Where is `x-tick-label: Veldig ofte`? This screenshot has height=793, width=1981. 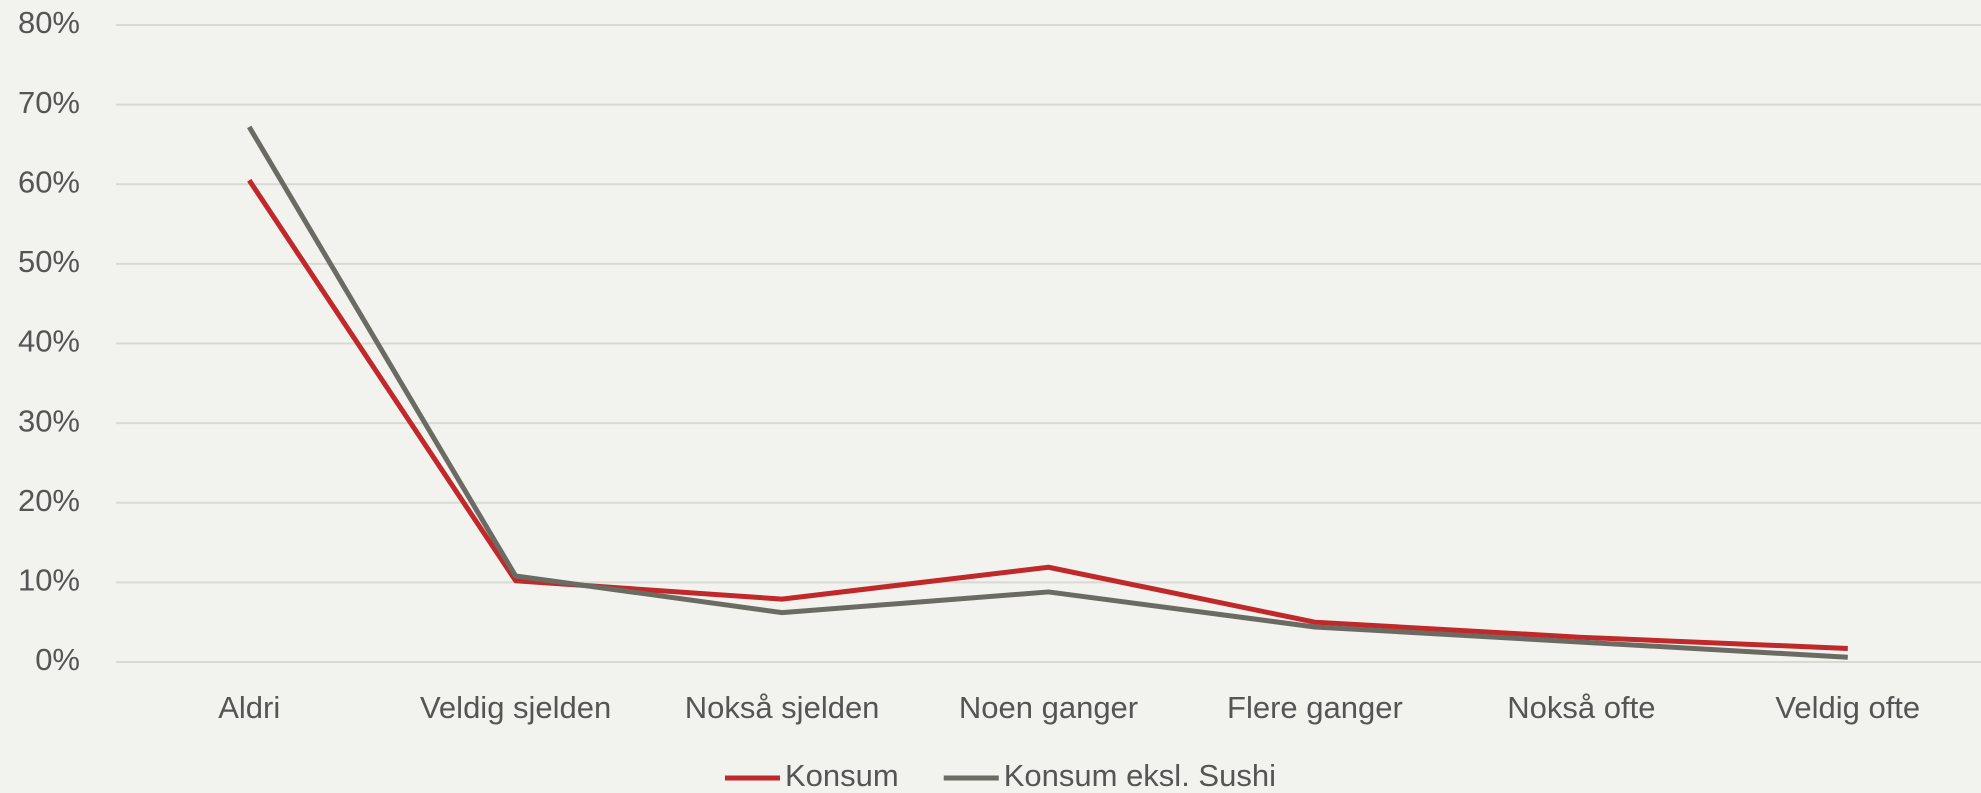
x-tick-label: Veldig ofte is located at coordinates (1847, 707).